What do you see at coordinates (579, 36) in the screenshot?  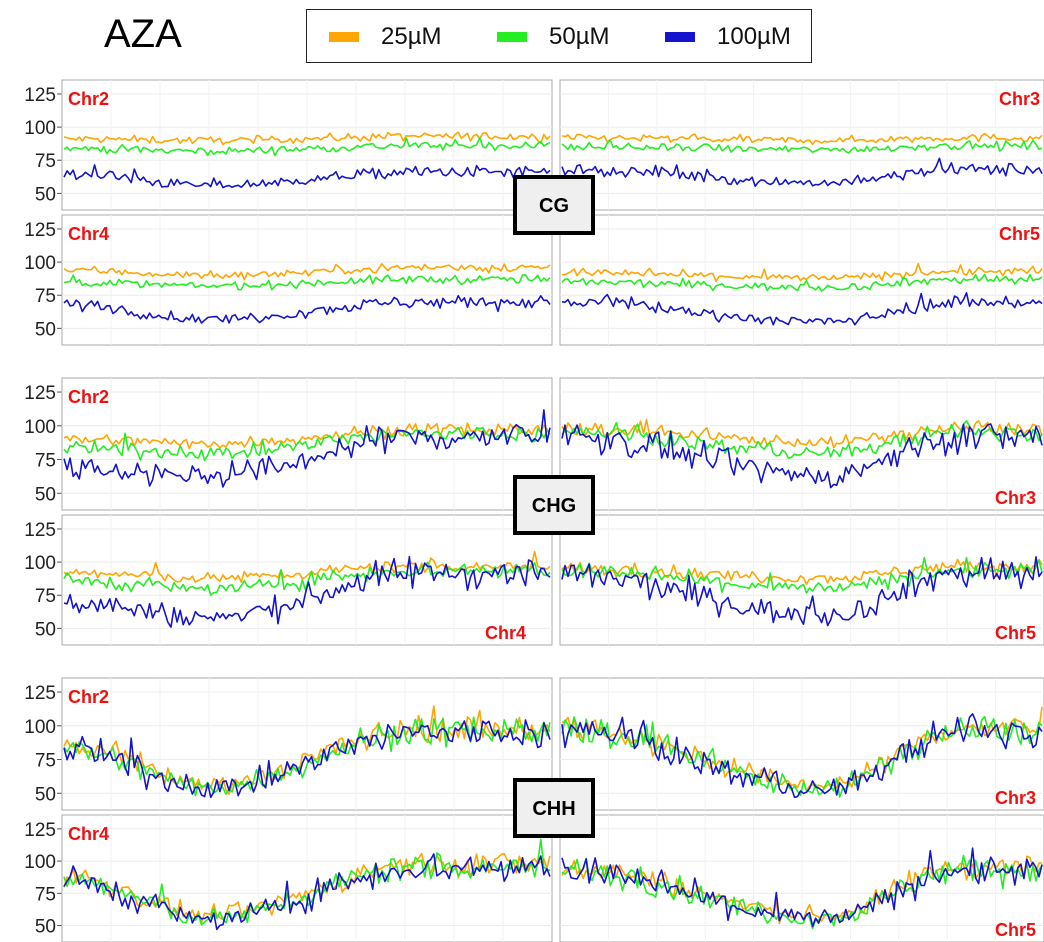 I see `legend-label-50: 50µM` at bounding box center [579, 36].